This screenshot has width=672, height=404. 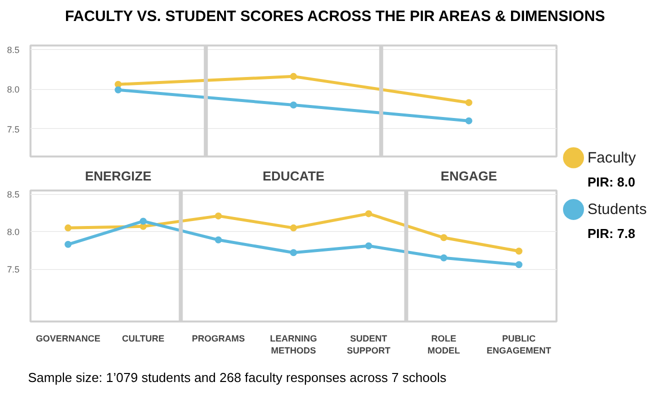 I want to click on x-tick-label: CULTURE, so click(x=143, y=339).